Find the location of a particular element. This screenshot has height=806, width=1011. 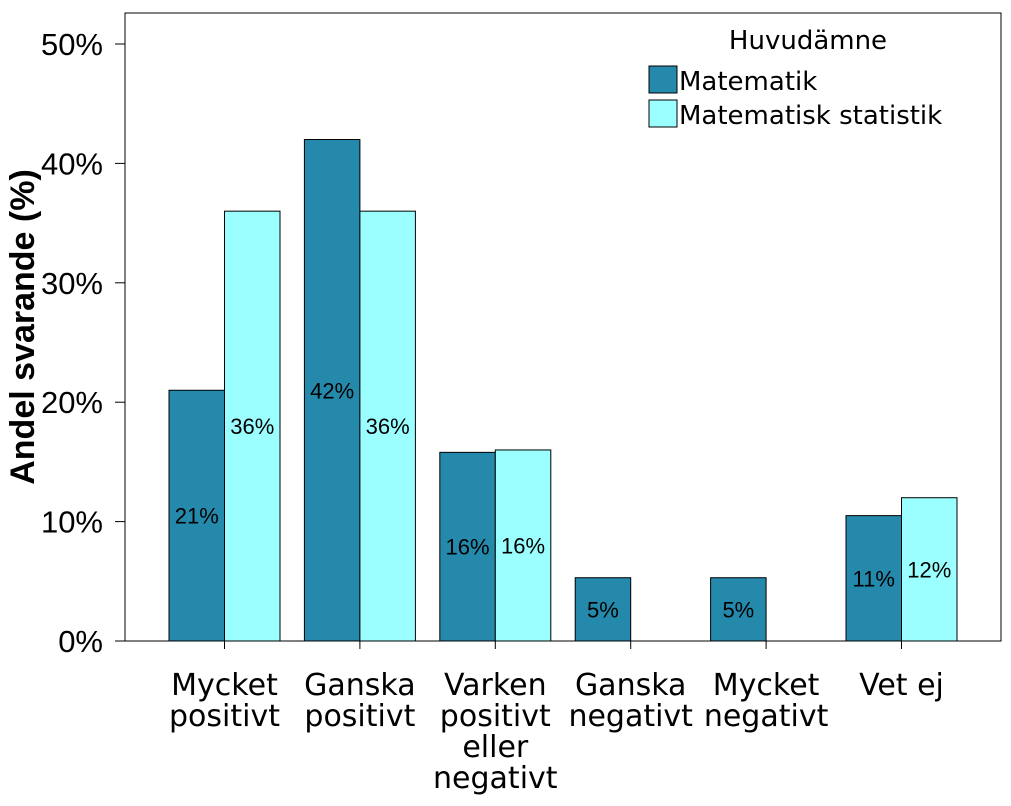

y-tick-label: 50% is located at coordinates (72, 44).